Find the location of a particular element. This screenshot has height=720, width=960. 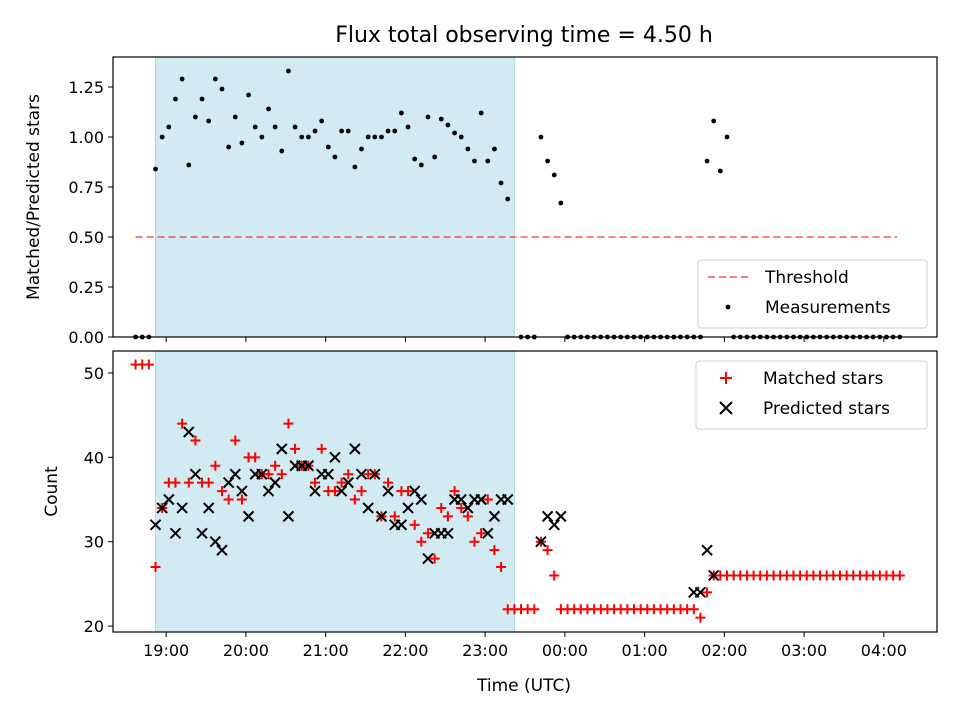

legend: Threshold Measurements is located at coordinates (812, 294).